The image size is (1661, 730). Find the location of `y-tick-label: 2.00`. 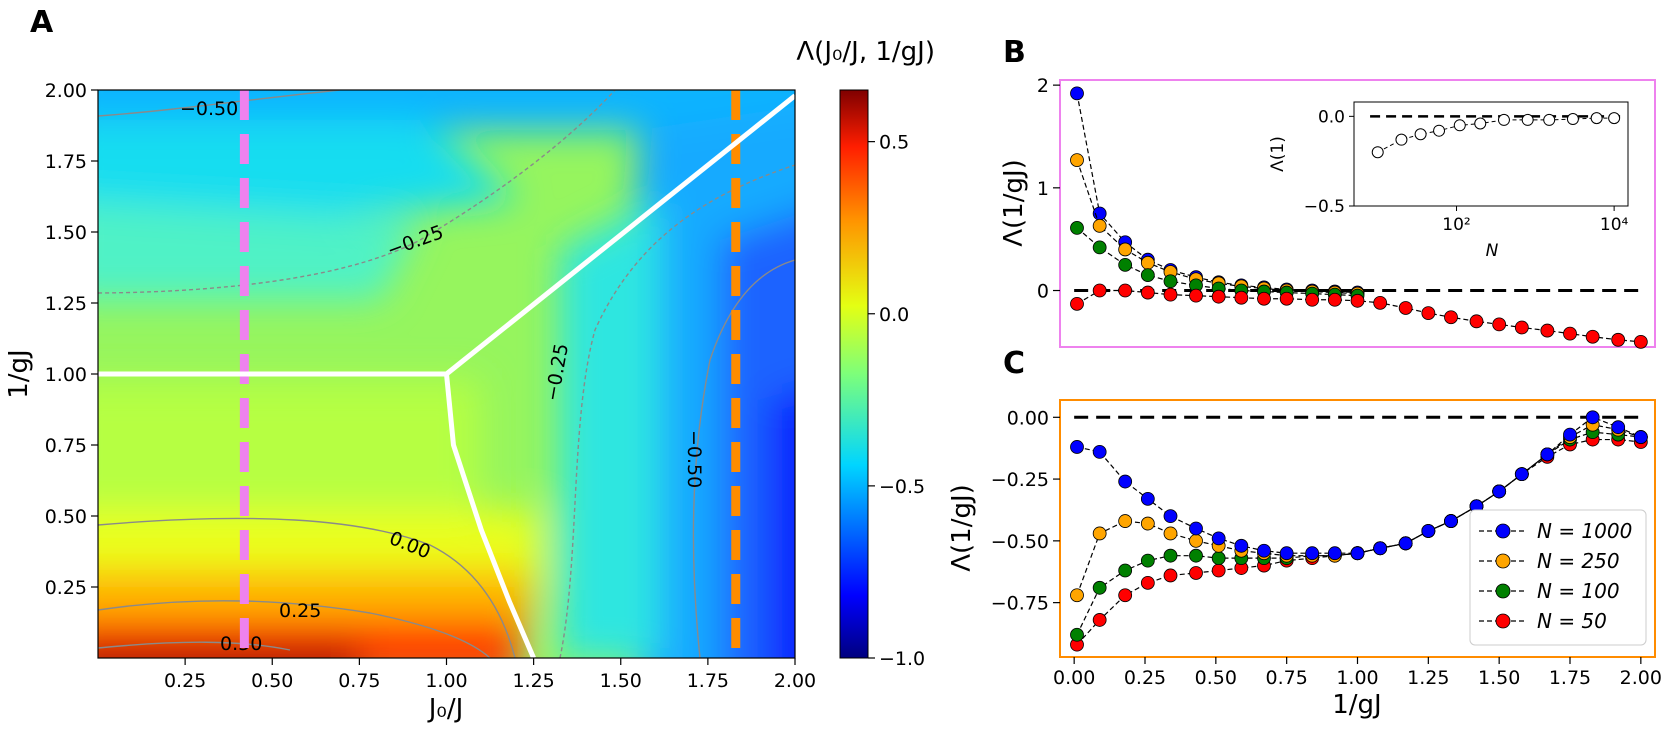

y-tick-label: 2.00 is located at coordinates (66, 91).